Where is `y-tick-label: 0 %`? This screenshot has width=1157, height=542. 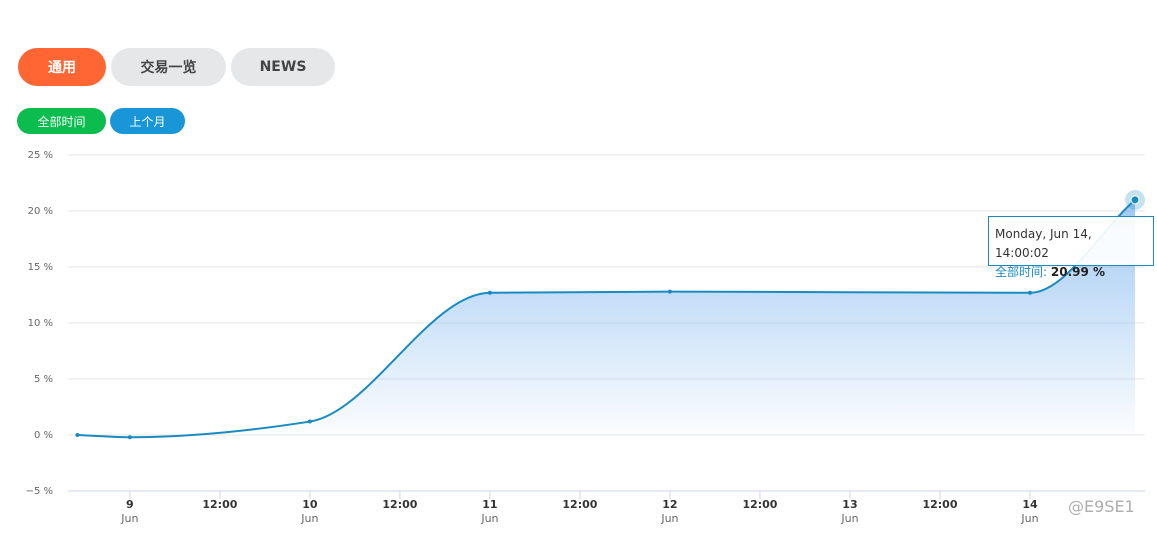 y-tick-label: 0 % is located at coordinates (43, 435).